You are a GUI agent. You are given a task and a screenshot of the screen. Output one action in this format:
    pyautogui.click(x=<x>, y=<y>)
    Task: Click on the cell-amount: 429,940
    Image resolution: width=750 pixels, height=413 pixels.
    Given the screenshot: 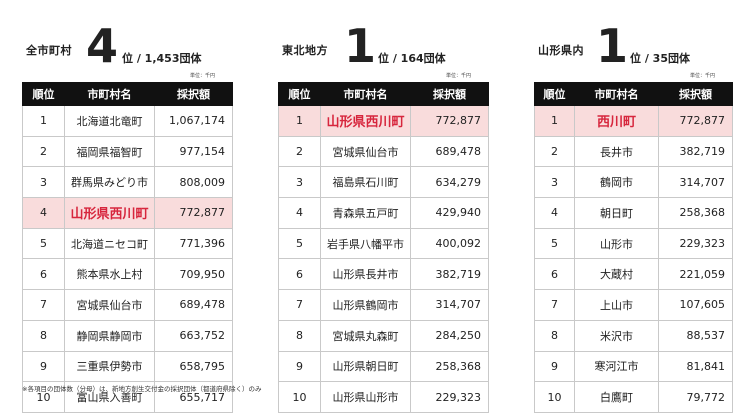 What is the action you would take?
    pyautogui.click(x=449, y=213)
    